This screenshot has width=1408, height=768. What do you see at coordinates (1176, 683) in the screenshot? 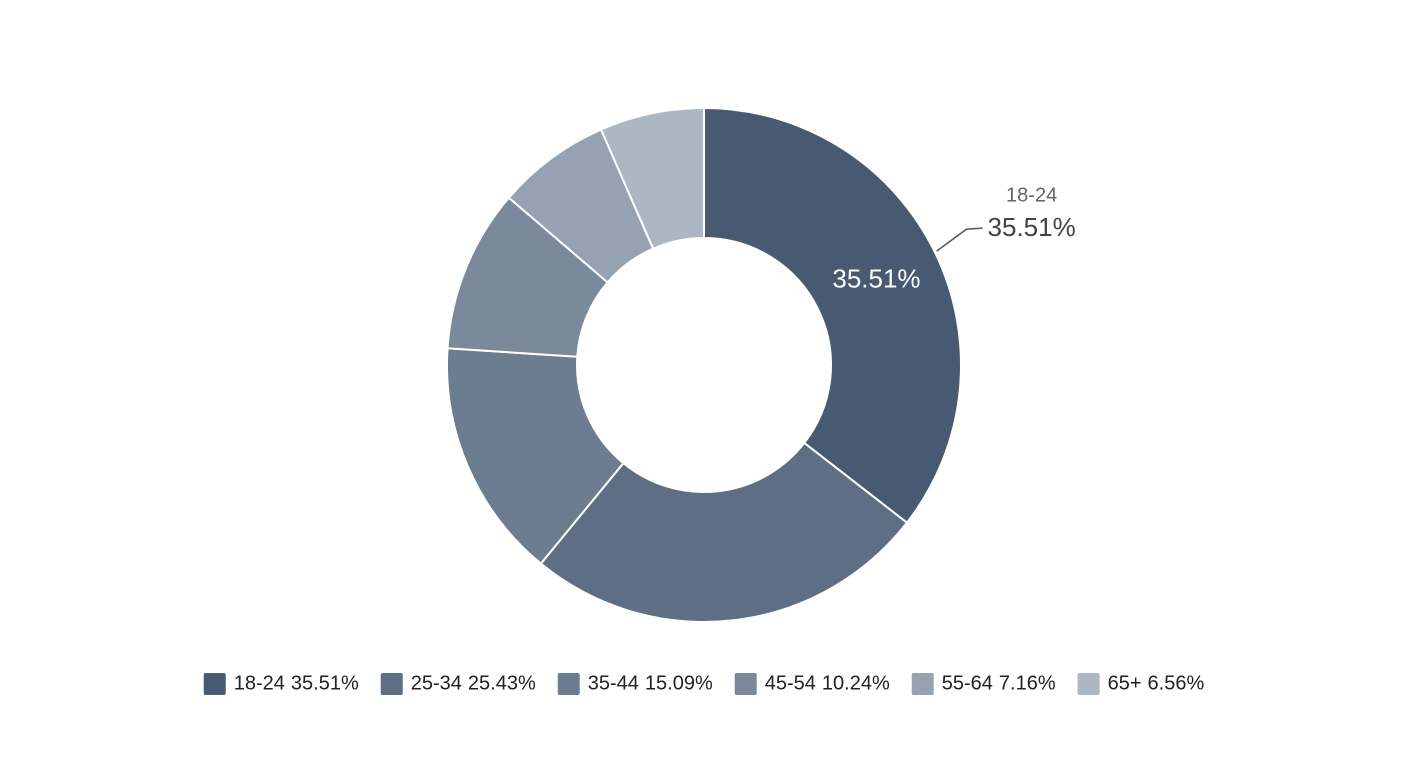
I see `legend-value: 6.56%` at bounding box center [1176, 683].